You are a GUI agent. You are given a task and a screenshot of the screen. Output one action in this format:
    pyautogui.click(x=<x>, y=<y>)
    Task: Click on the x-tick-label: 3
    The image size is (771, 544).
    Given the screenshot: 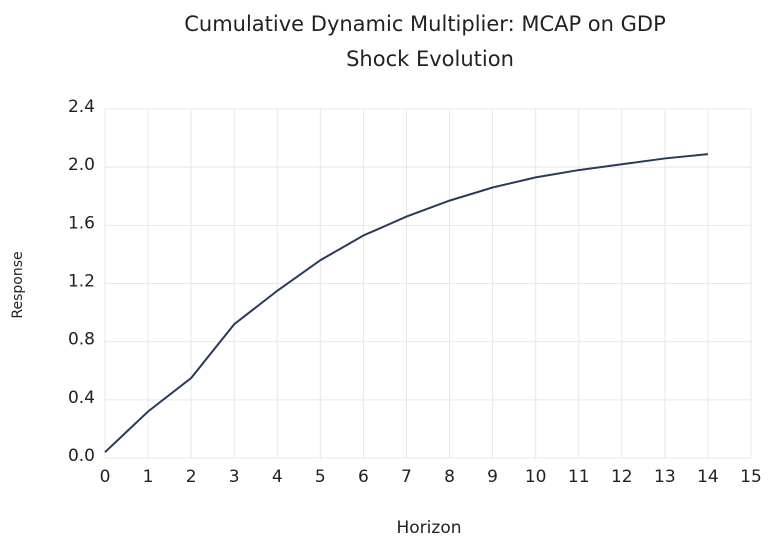 What is the action you would take?
    pyautogui.click(x=234, y=477)
    